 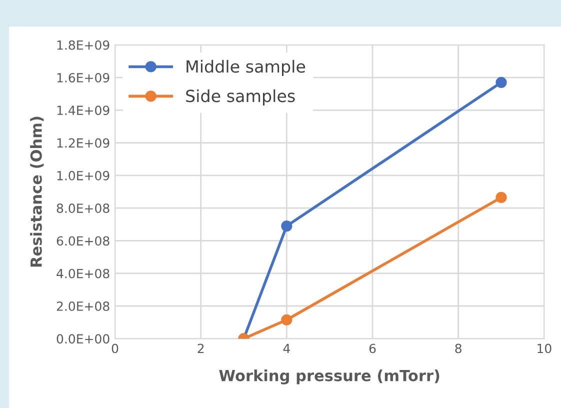 I want to click on x-axis-title: Working pressure (mTorr), so click(x=329, y=376).